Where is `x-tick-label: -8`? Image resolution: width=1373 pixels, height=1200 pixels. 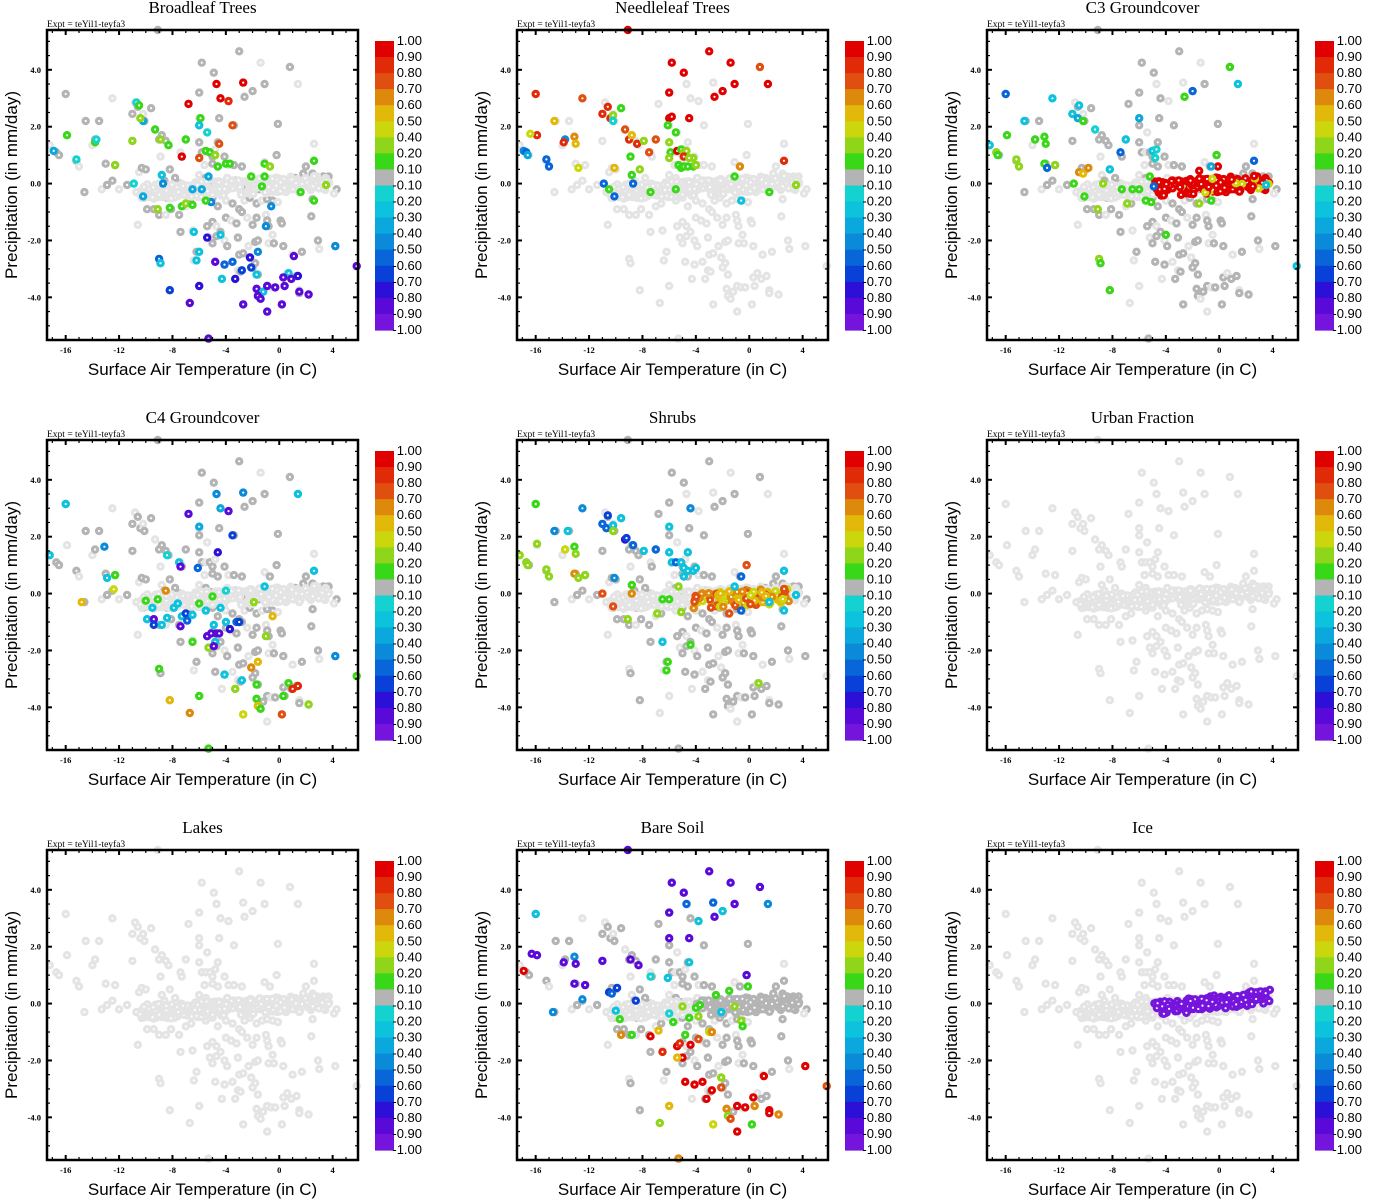
x-tick-label: -8 is located at coordinates (172, 350).